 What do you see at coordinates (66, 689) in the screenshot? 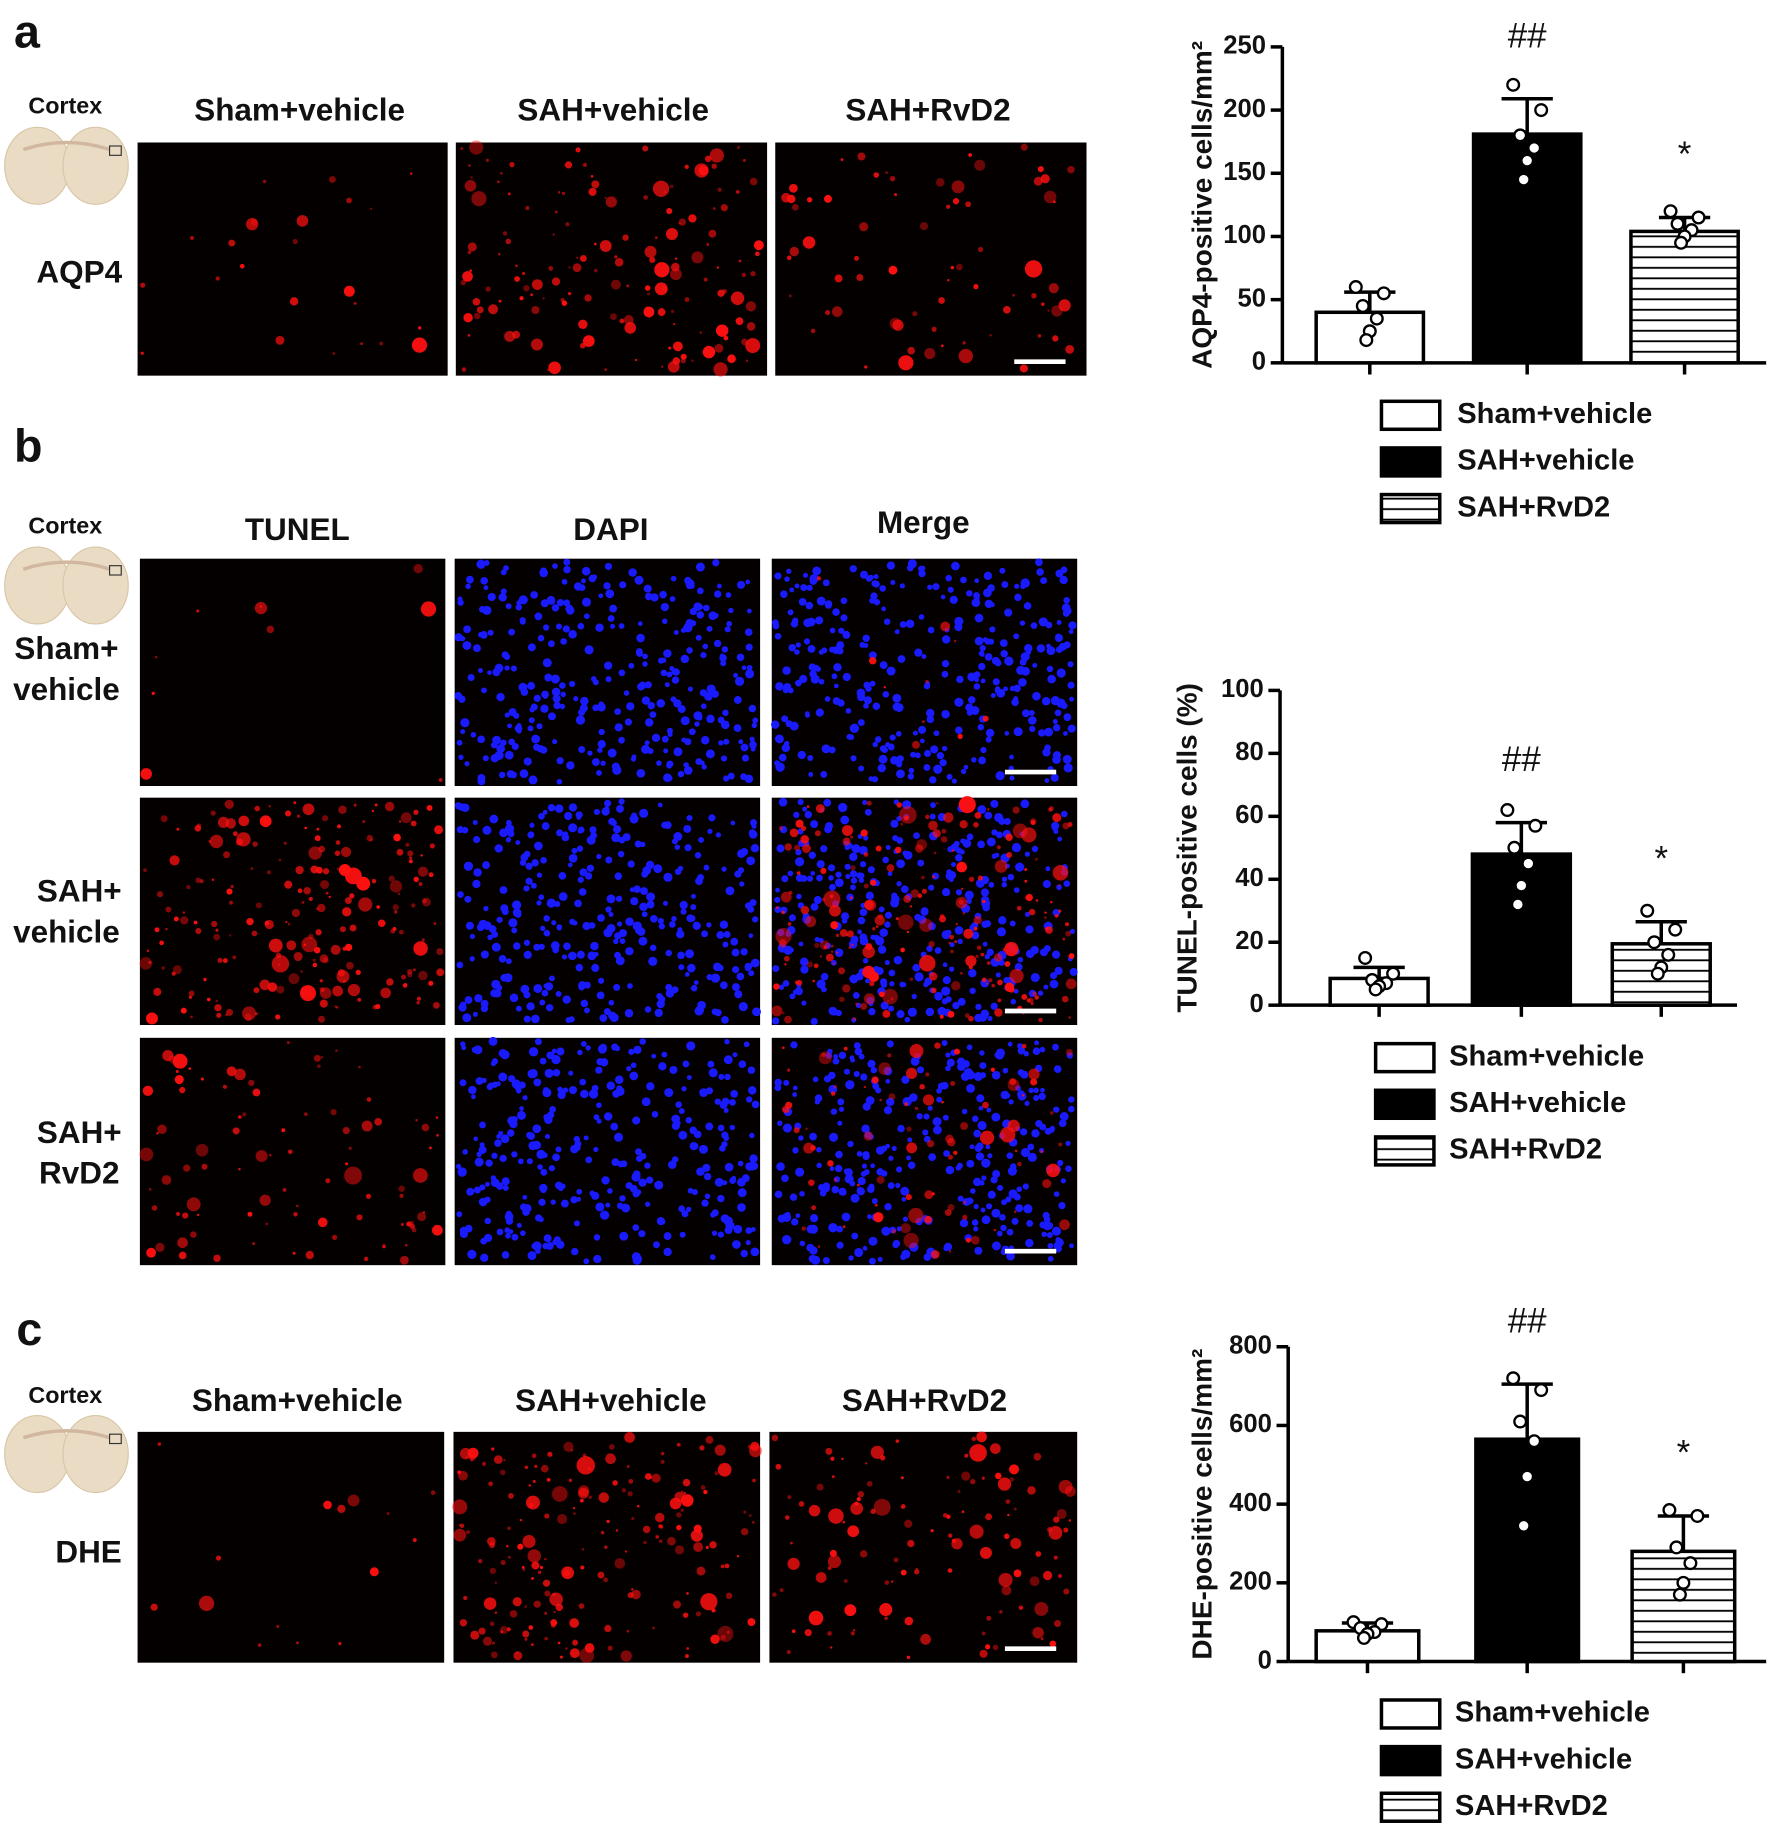
I see `row-label: vehicle` at bounding box center [66, 689].